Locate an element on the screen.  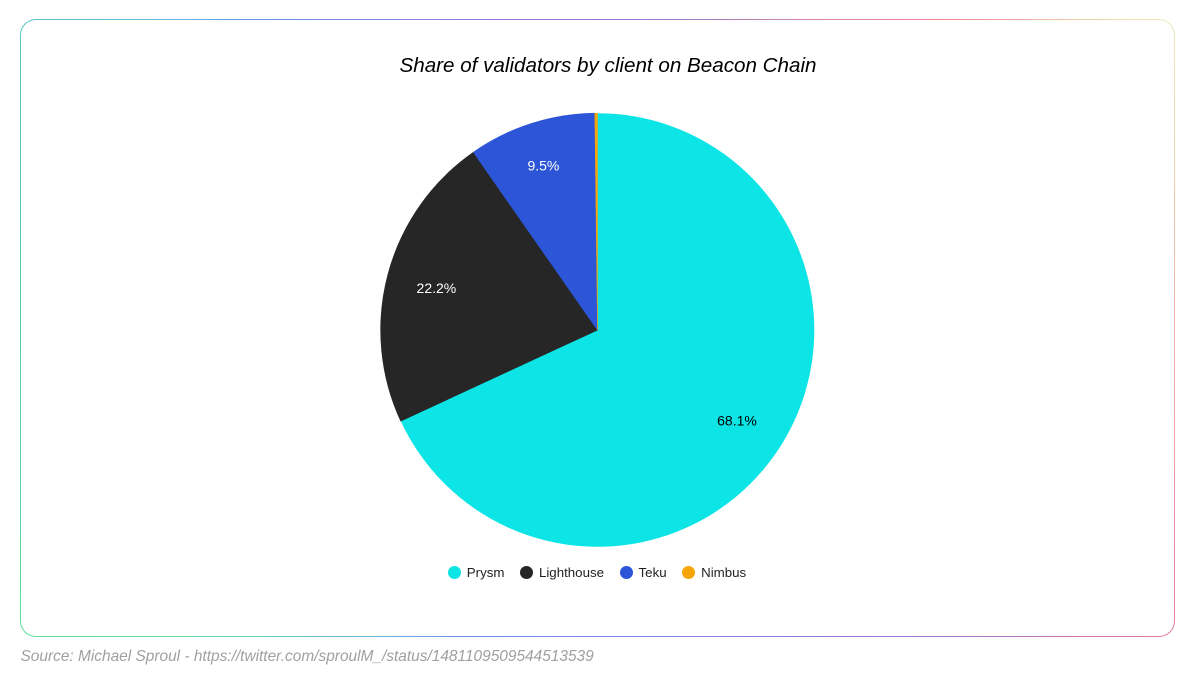
svg-text: 9.5% is located at coordinates (543, 166).